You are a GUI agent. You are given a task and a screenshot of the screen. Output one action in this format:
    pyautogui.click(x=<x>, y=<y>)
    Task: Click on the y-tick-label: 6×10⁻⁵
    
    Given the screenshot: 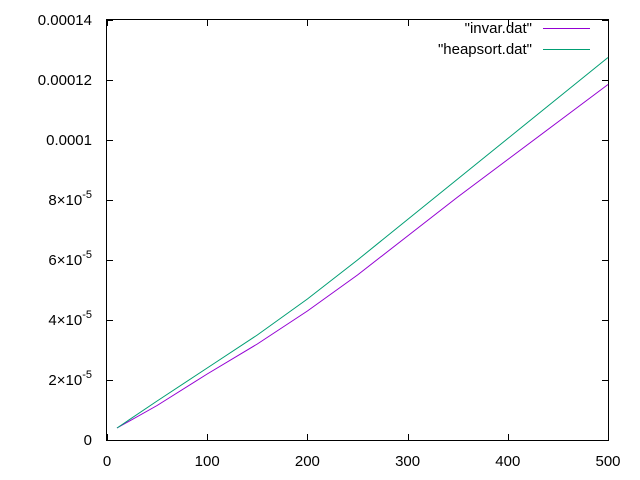 What is the action you would take?
    pyautogui.click(x=70, y=259)
    